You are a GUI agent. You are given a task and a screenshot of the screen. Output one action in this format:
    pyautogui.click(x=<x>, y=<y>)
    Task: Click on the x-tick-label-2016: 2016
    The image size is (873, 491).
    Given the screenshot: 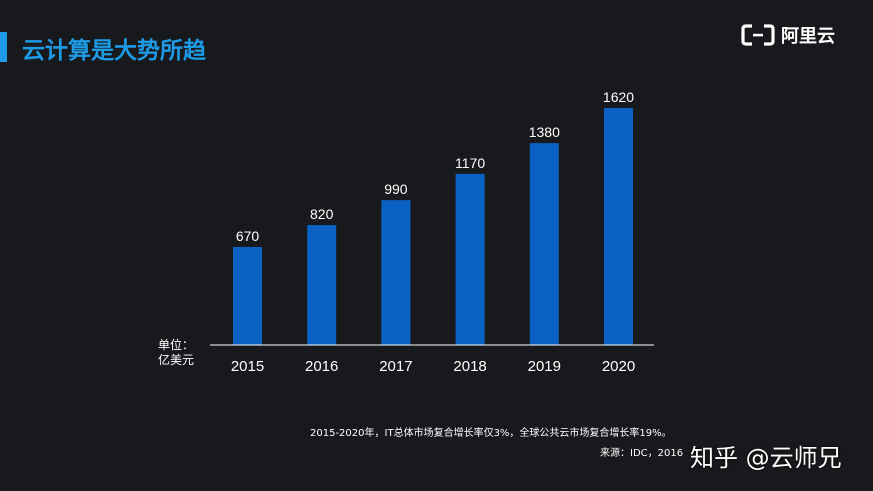 What is the action you would take?
    pyautogui.click(x=321, y=366)
    